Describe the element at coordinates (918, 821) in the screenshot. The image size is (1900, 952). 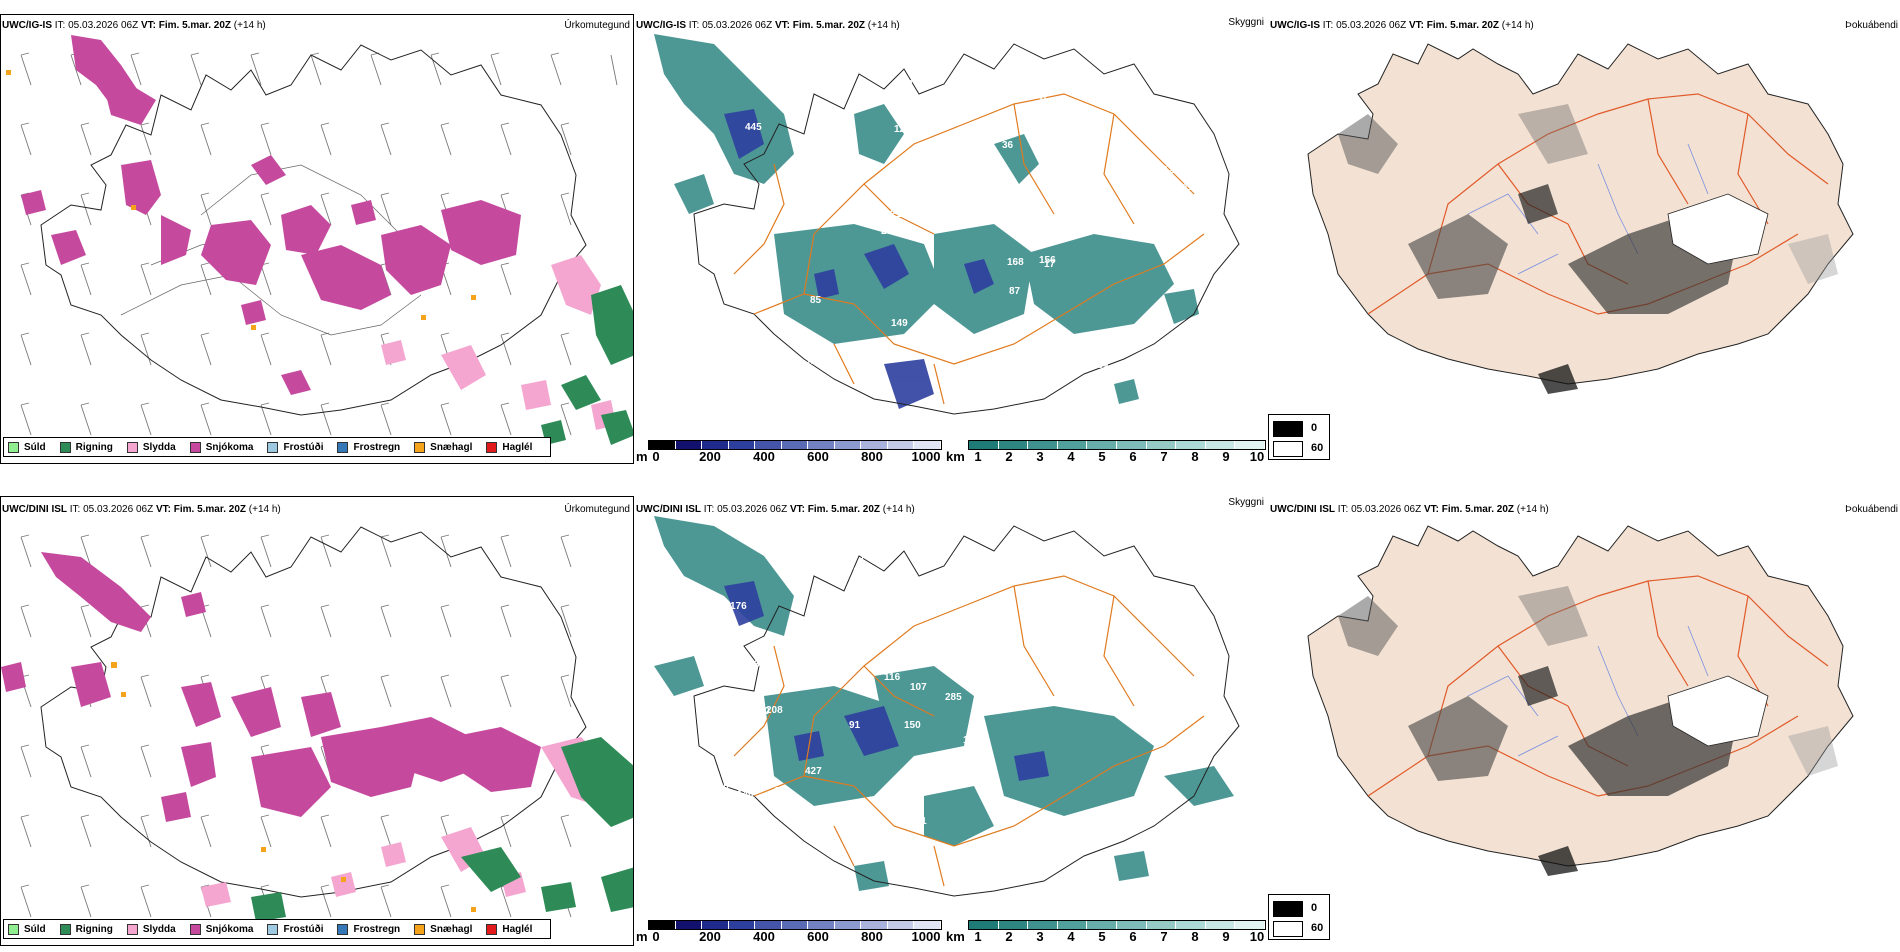
I see `visibility-value-label: 191` at that location.